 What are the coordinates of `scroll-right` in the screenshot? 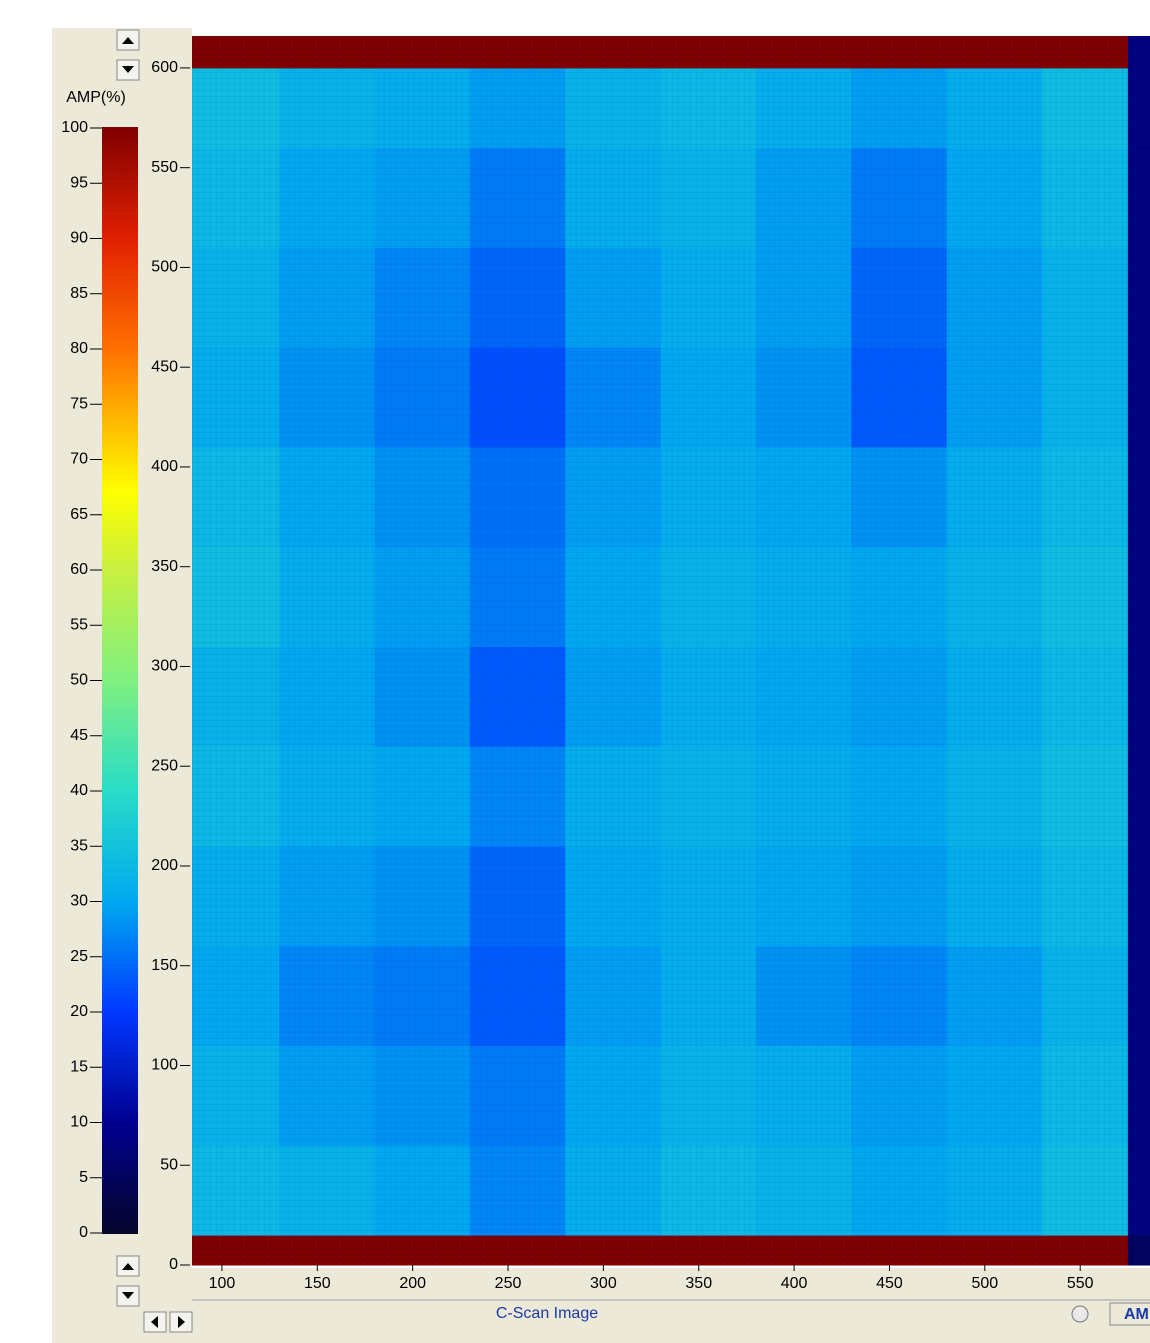 It's located at (181, 1322).